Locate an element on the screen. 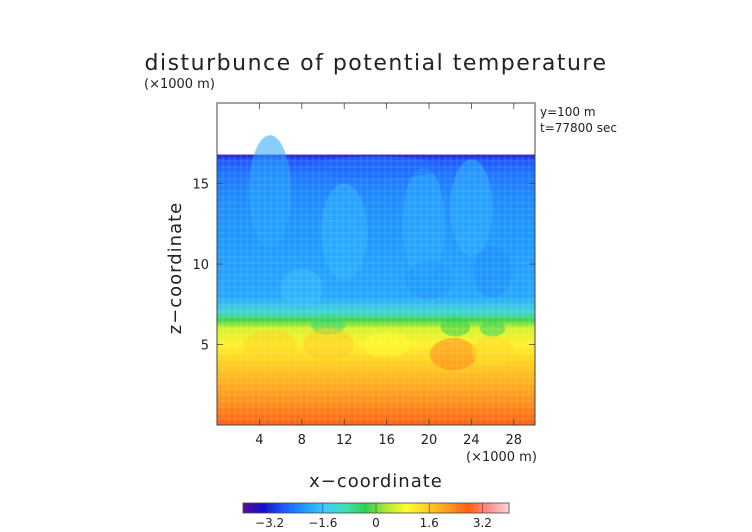 The image size is (752, 532). x-tick-label: 28 is located at coordinates (514, 440).